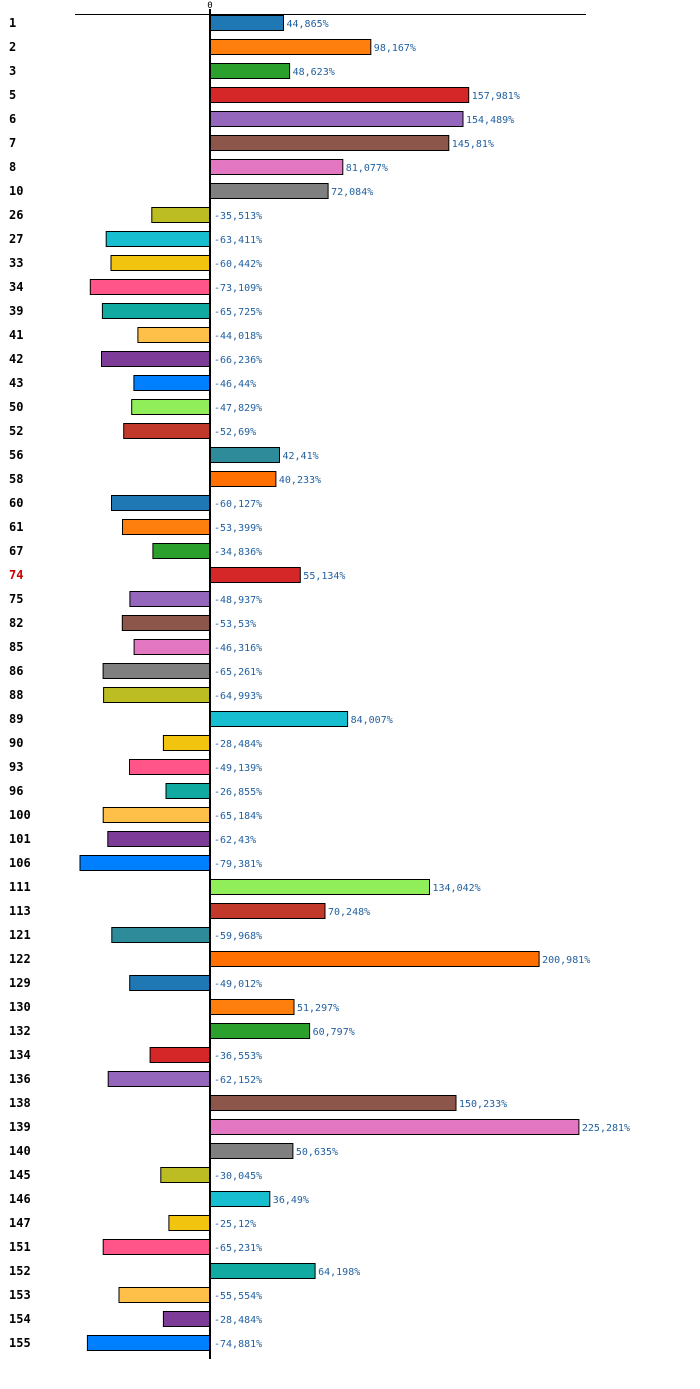 The height and width of the screenshot is (1389, 700). Describe the element at coordinates (20, 1127) in the screenshot. I see `category-label: 139` at that location.